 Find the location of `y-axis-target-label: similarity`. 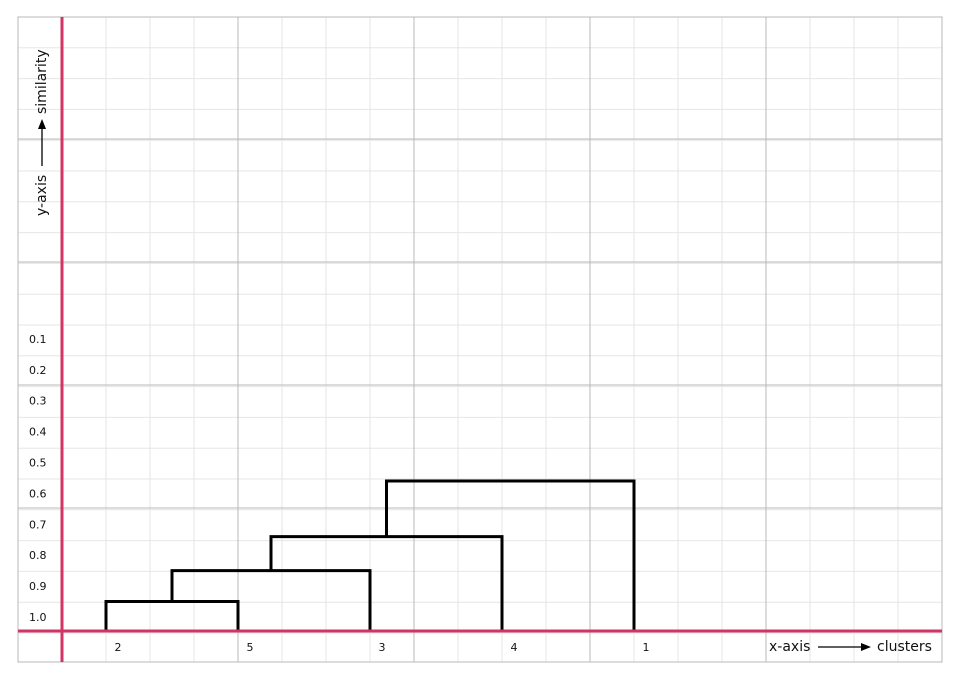

y-axis-target-label: similarity is located at coordinates (42, 81).